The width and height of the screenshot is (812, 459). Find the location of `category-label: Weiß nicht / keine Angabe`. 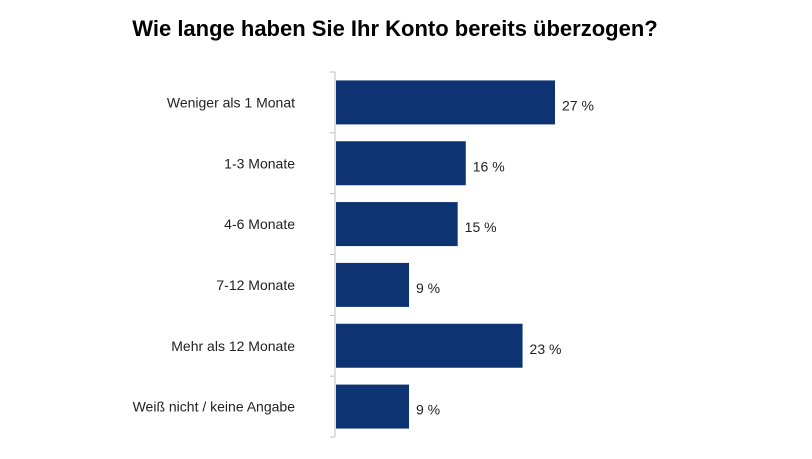

category-label: Weiß nicht / keine Angabe is located at coordinates (214, 407).